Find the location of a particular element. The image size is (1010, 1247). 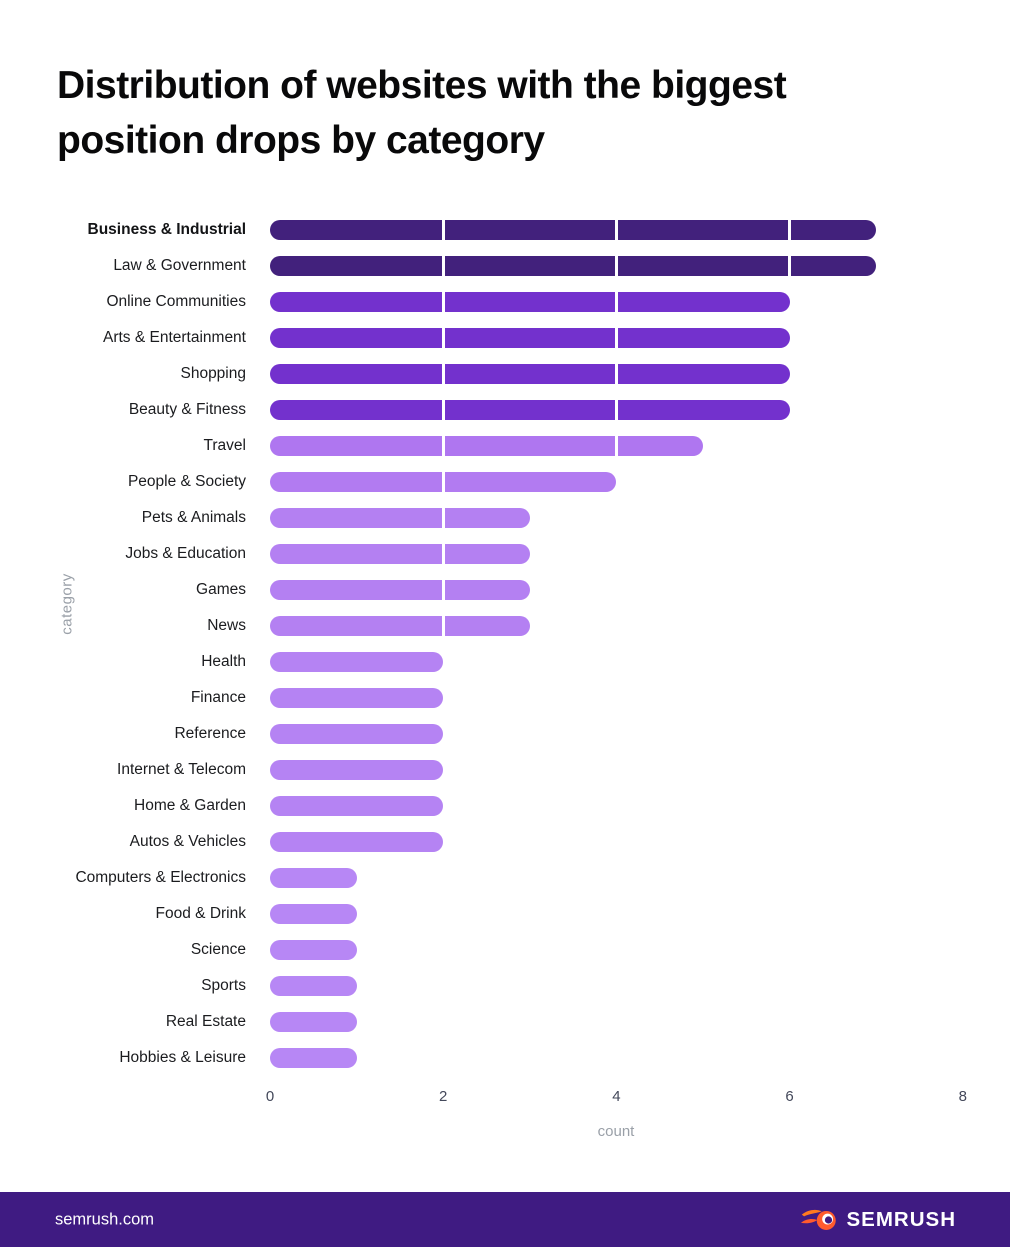

category-row: Shopping is located at coordinates (505, 374).